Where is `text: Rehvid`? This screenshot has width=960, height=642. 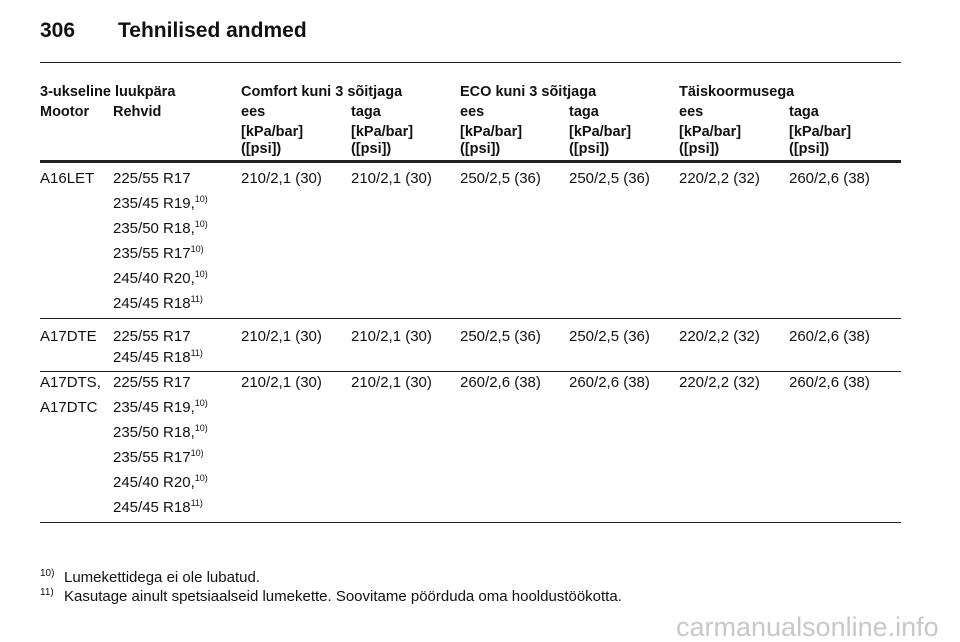 text: Rehvid is located at coordinates (137, 112).